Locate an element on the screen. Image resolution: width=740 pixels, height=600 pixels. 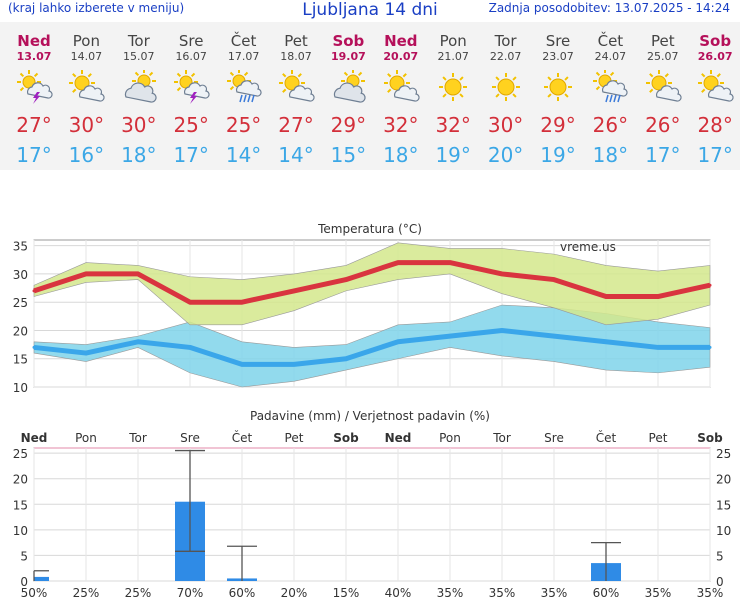
day-date: 24.07 is located at coordinates (610, 56).